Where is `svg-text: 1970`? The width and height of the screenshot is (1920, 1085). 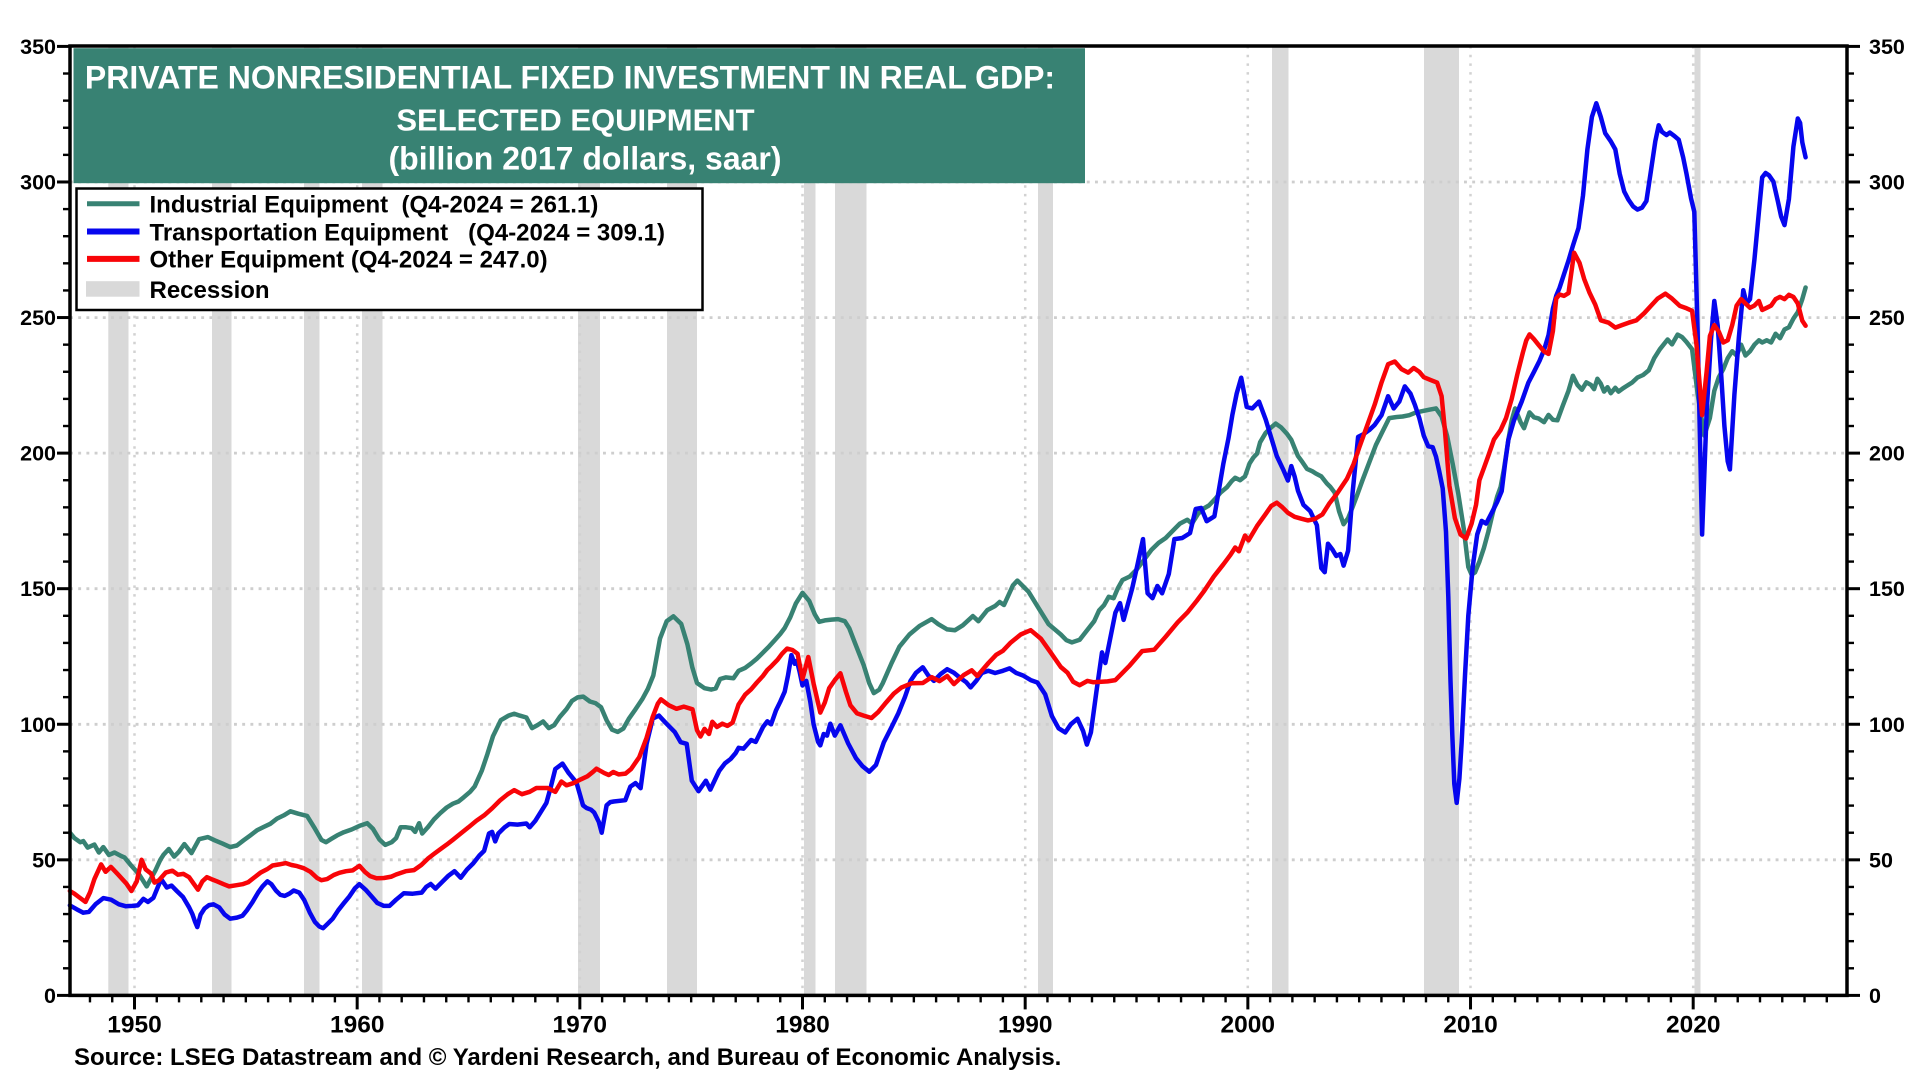
svg-text: 1970 is located at coordinates (580, 1025).